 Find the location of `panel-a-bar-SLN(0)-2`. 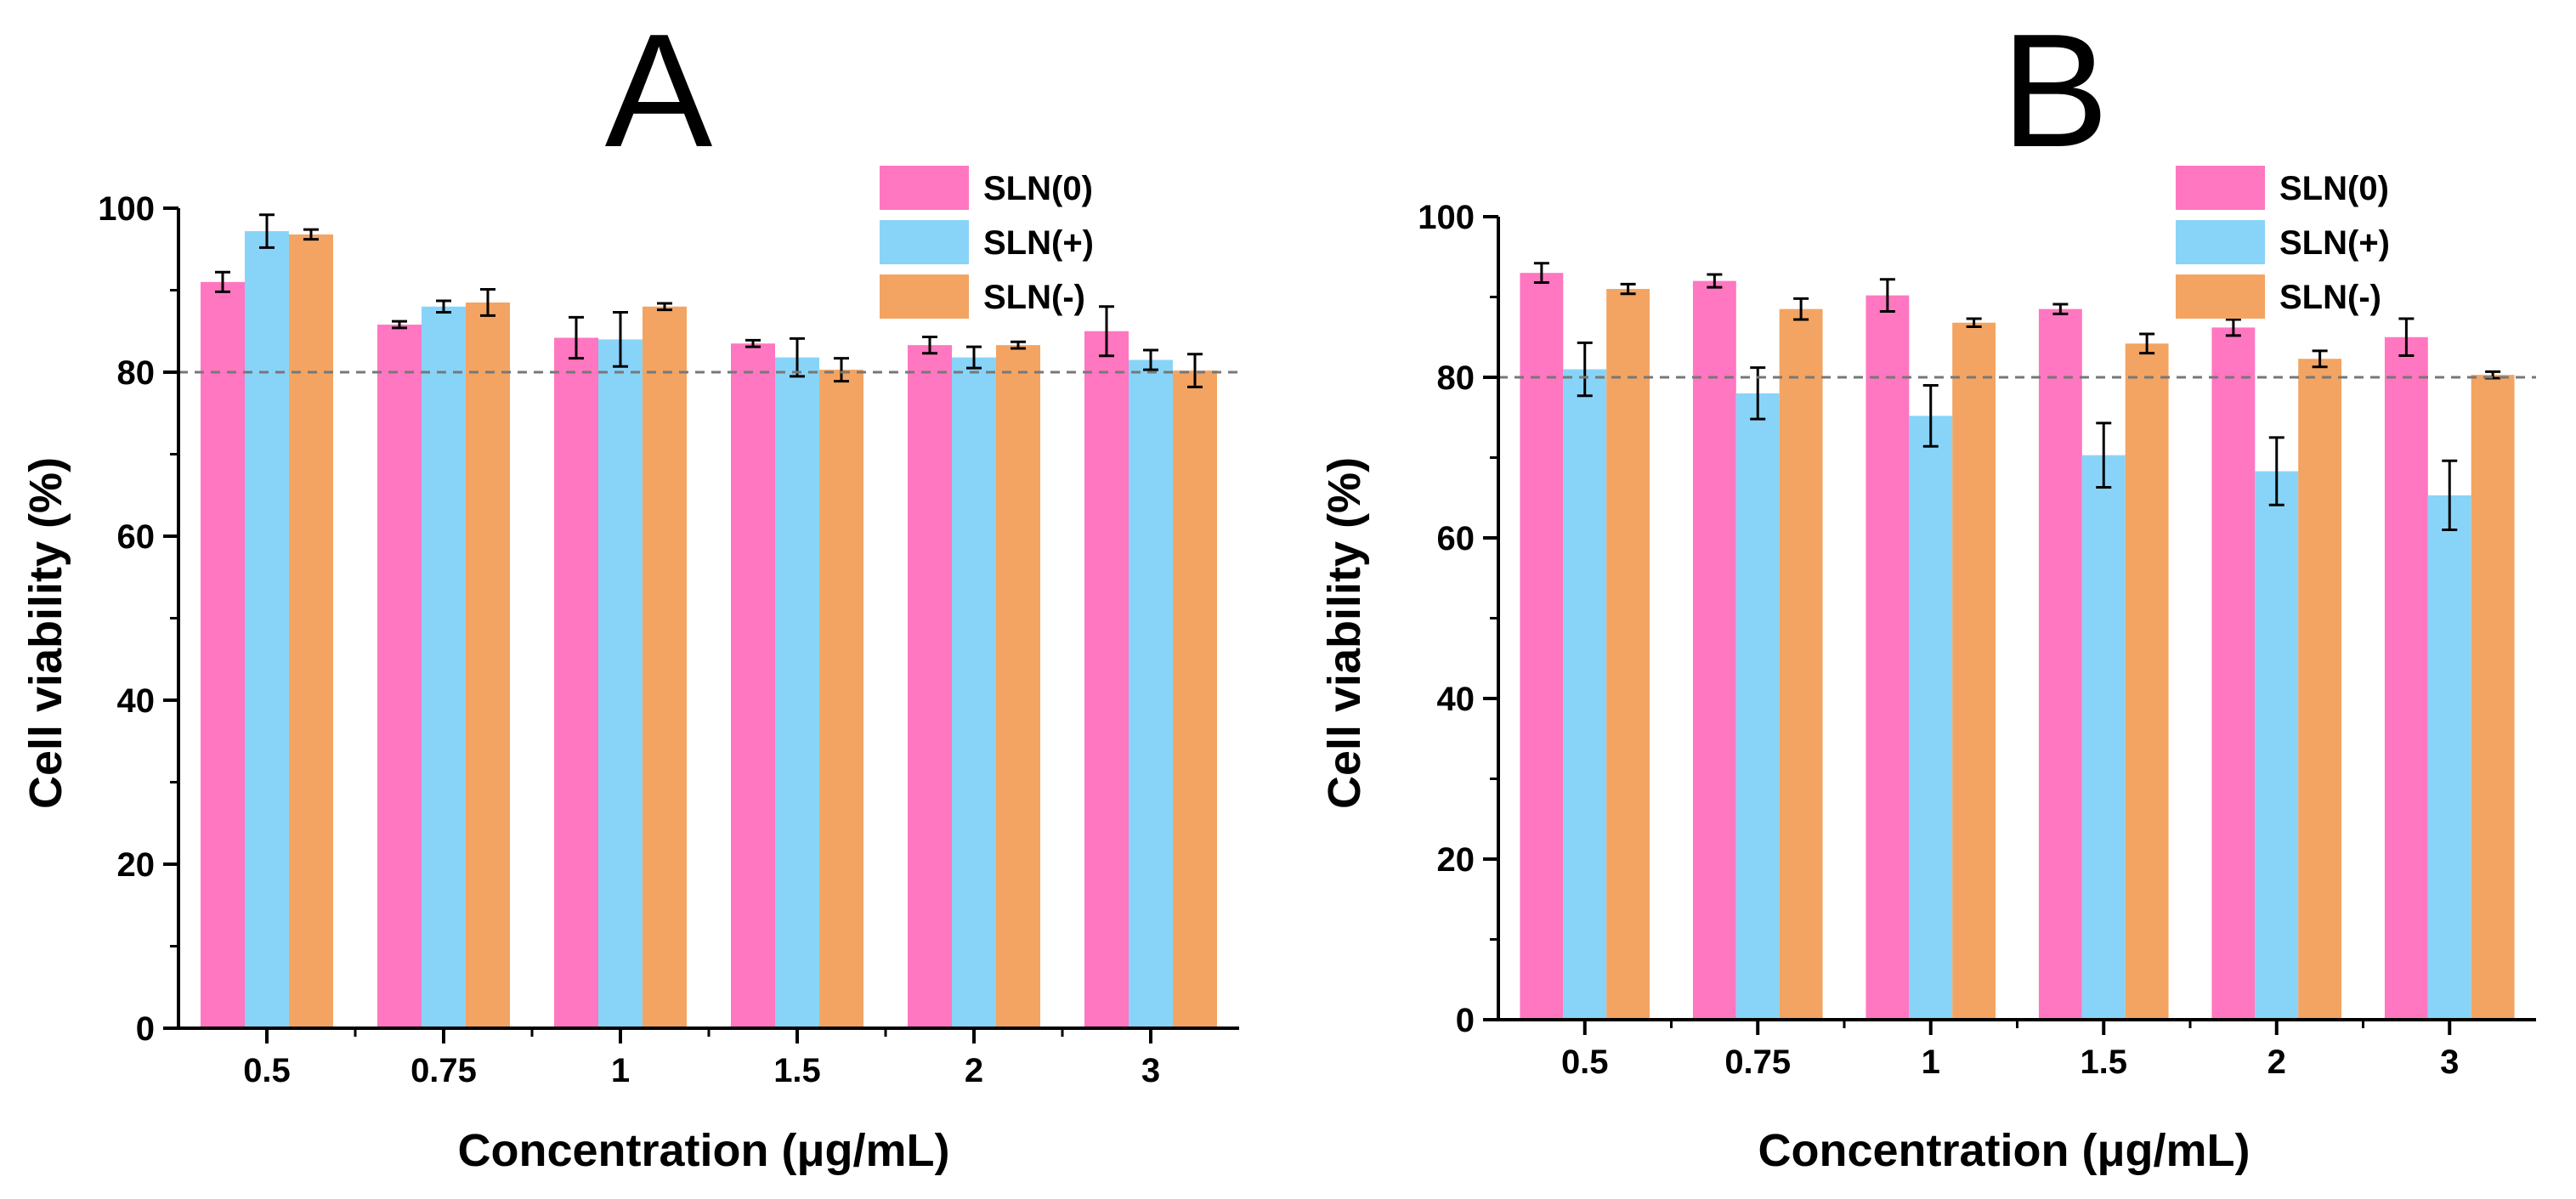

panel-a-bar-SLN(0)-2 is located at coordinates (930, 686).